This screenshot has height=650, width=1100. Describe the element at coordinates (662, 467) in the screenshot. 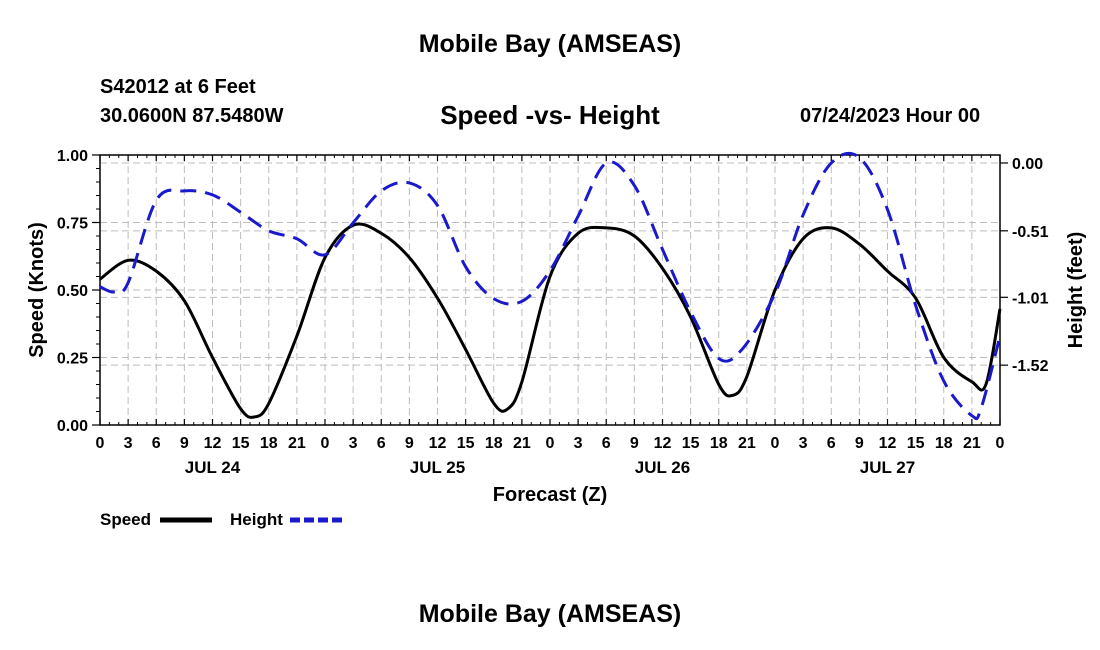

I see `day-label: JUL 26` at that location.